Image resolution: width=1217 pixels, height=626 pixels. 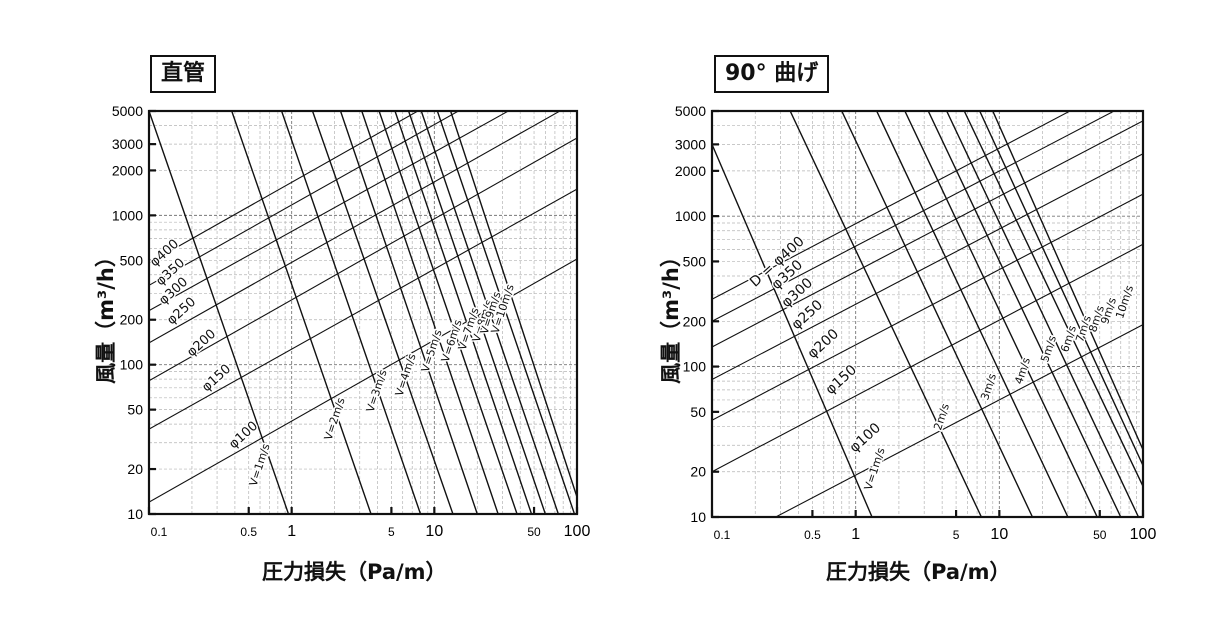 What do you see at coordinates (695, 367) in the screenshot?
I see `bend-y-tick-label: 100` at bounding box center [695, 367].